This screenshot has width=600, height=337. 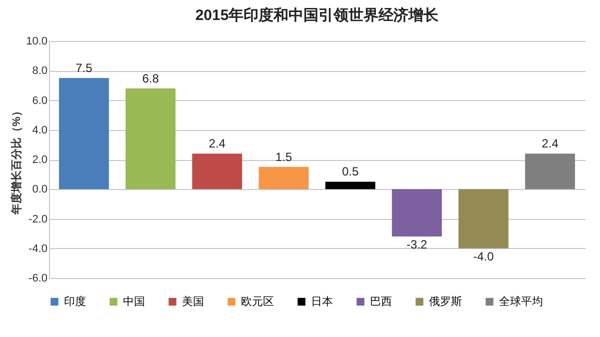 I want to click on y-tick-label: -2.0, so click(x=38, y=219).